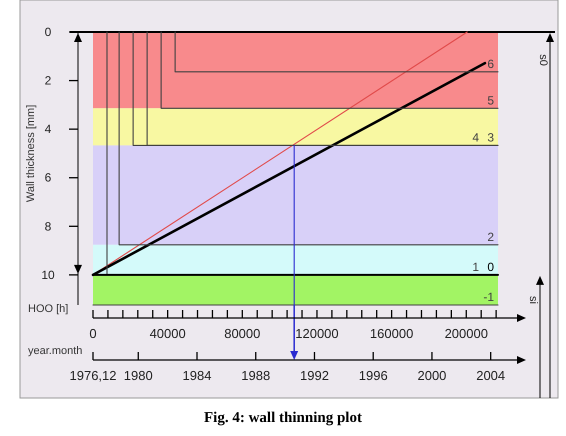  What do you see at coordinates (431, 375) in the screenshot?
I see `x2-tick-label: 2000` at bounding box center [431, 375].